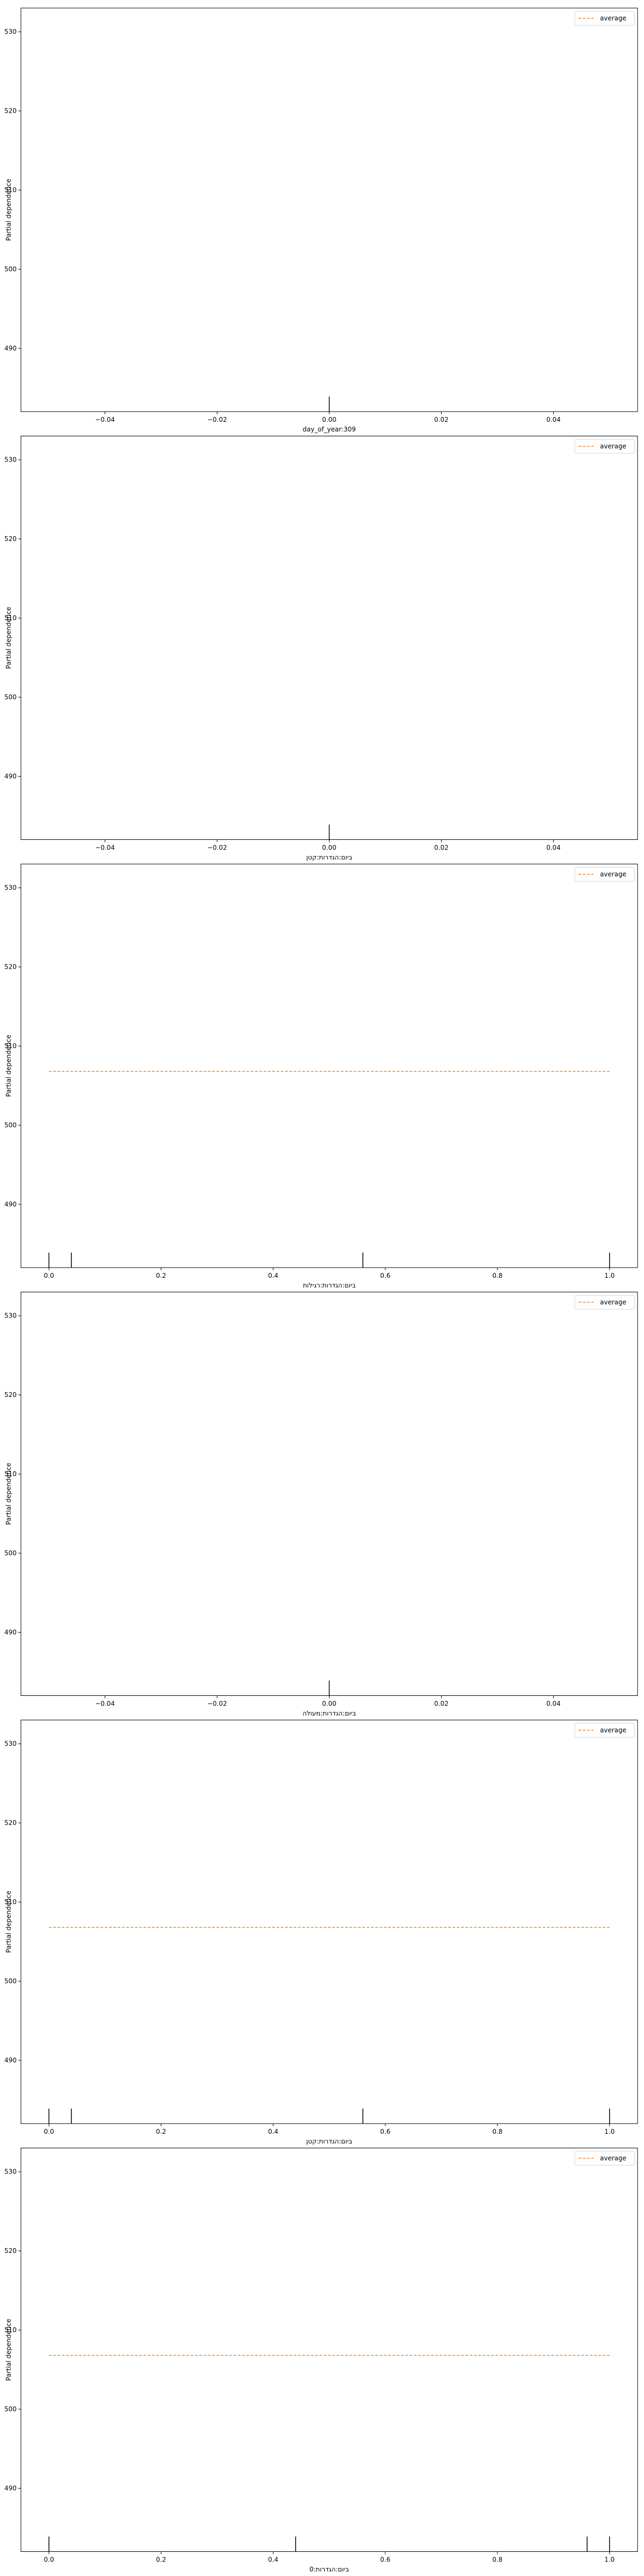 Image resolution: width=644 pixels, height=2576 pixels. I want to click on x-axis-label: day_of_year:309, so click(329, 429).